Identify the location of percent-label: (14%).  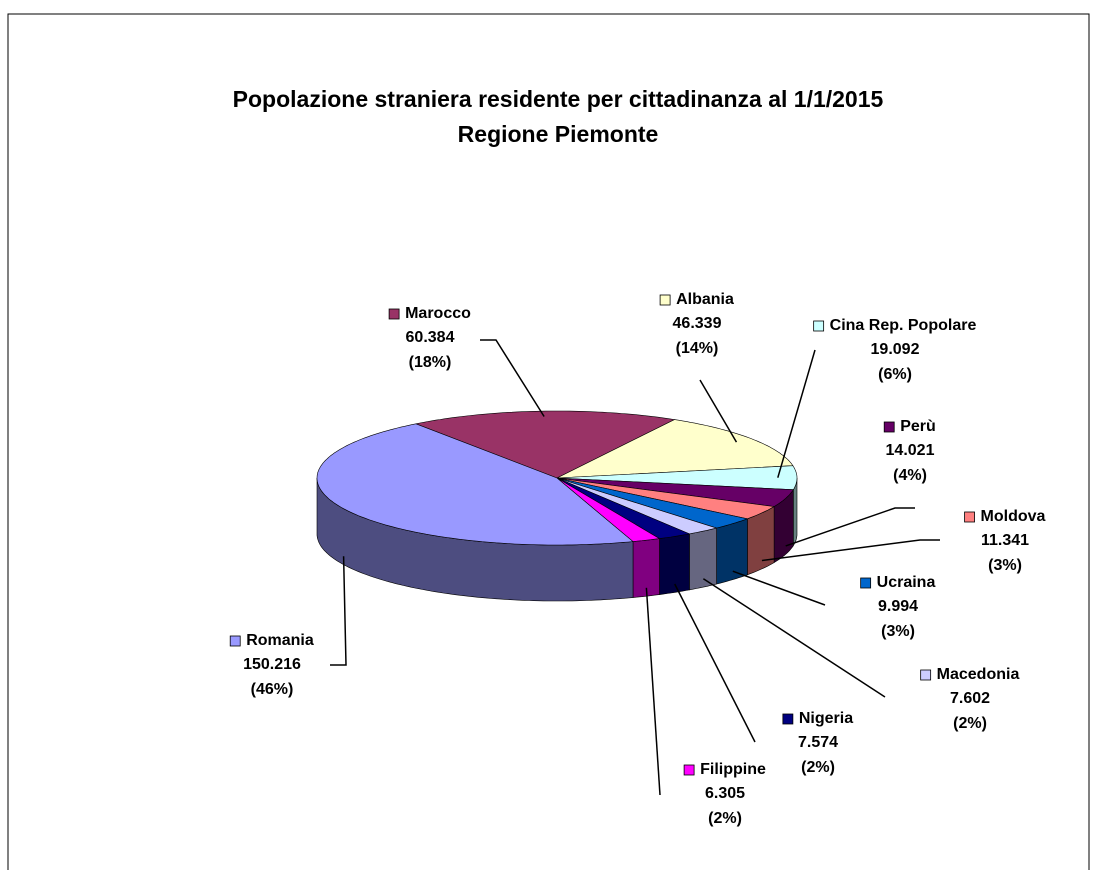
(697, 348).